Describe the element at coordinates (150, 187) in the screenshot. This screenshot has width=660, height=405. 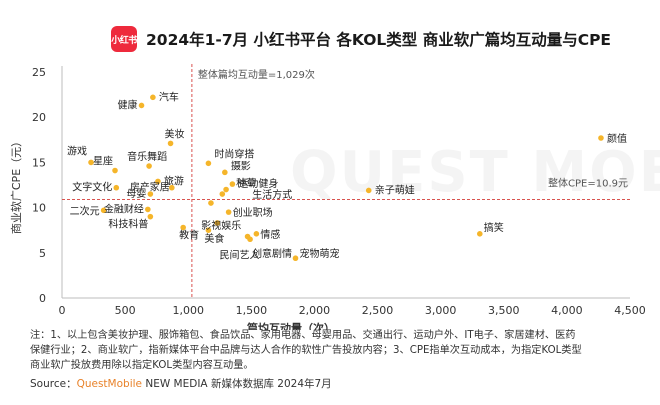
I see `point-label: 房产家居` at that location.